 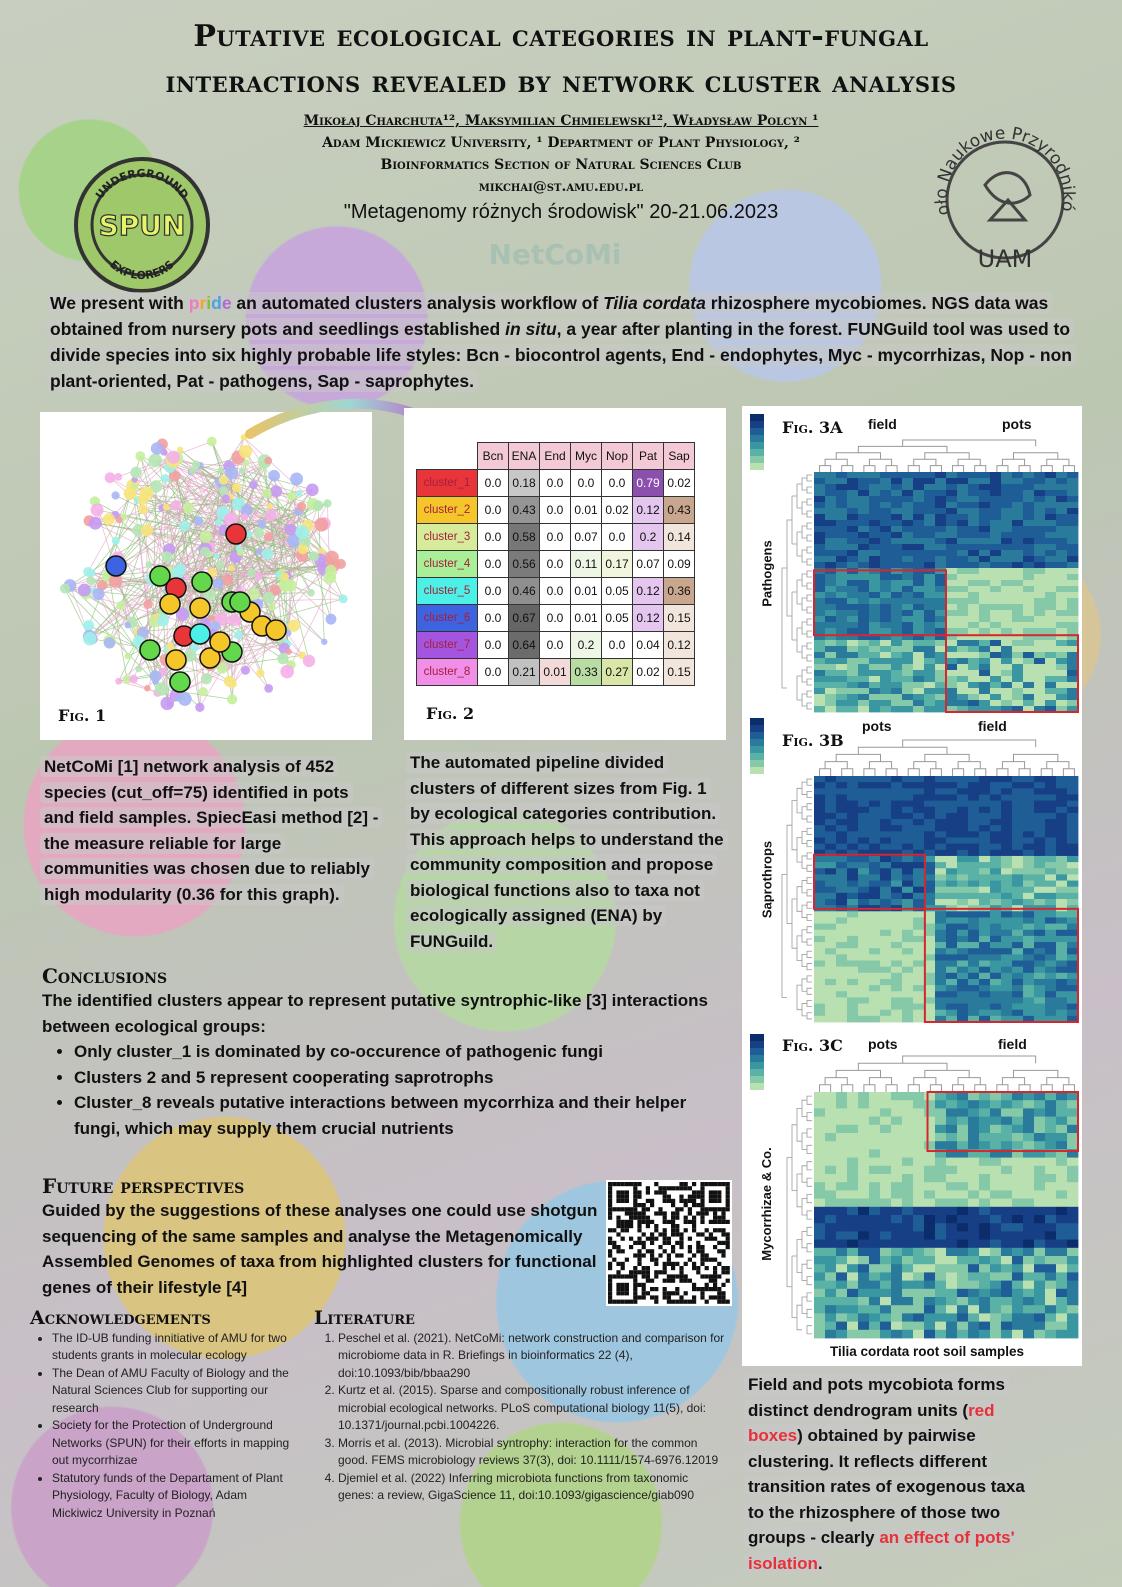 What do you see at coordinates (555, 510) in the screenshot?
I see `table-row: cluster_2 0.0 0.43 0.0 0.01 0.02 0.12 0.43` at bounding box center [555, 510].